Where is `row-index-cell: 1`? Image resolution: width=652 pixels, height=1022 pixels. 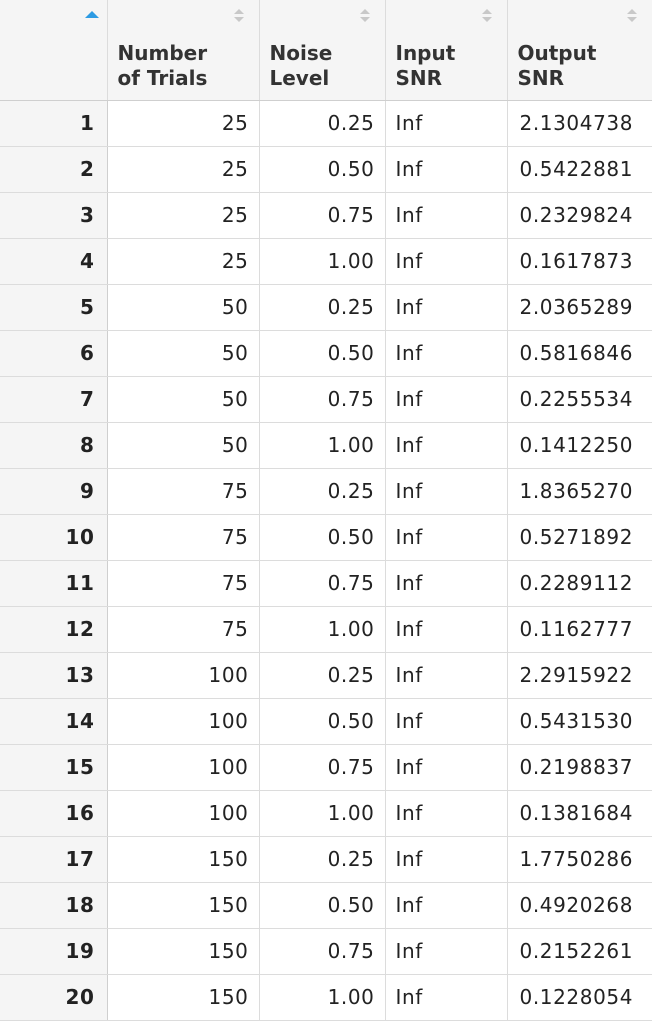
row-index-cell: 1 is located at coordinates (54, 123).